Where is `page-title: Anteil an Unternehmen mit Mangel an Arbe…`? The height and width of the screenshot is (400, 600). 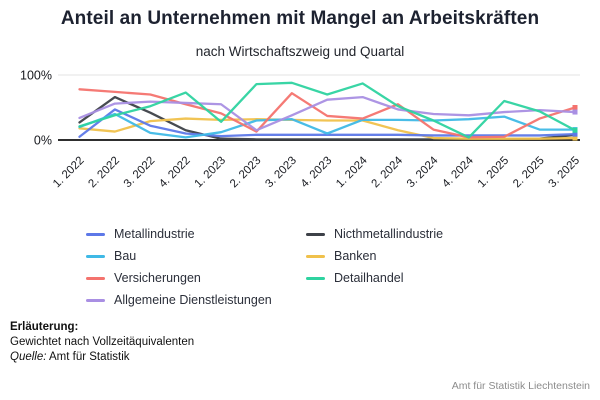 page-title: Anteil an Unternehmen mit Mangel an Arbe… is located at coordinates (300, 18).